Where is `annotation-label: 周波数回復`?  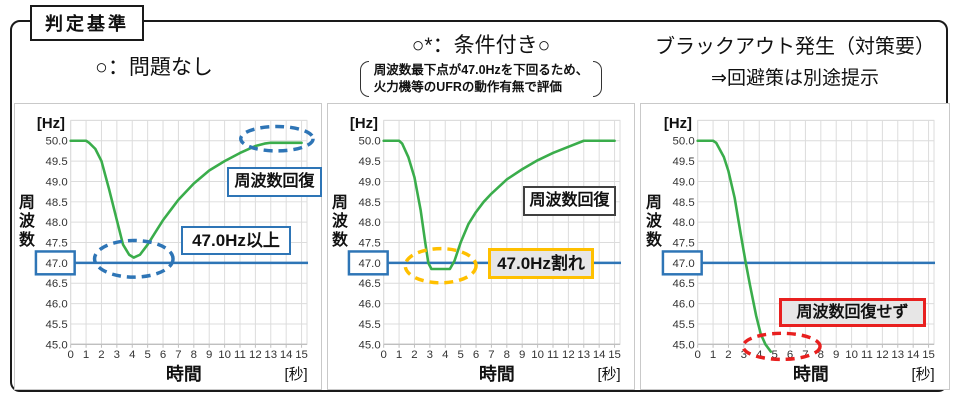 annotation-label: 周波数回復 is located at coordinates (274, 182).